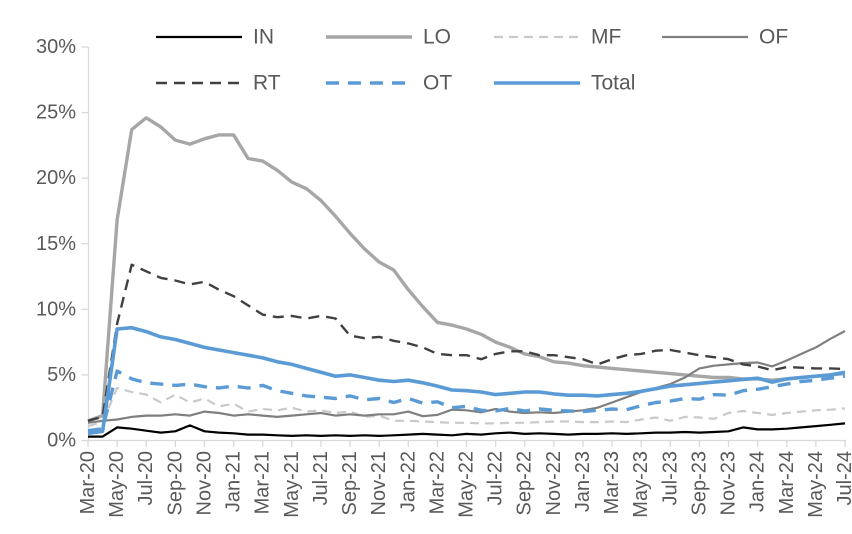  I want to click on legend-label-Total: Total, so click(613, 83).